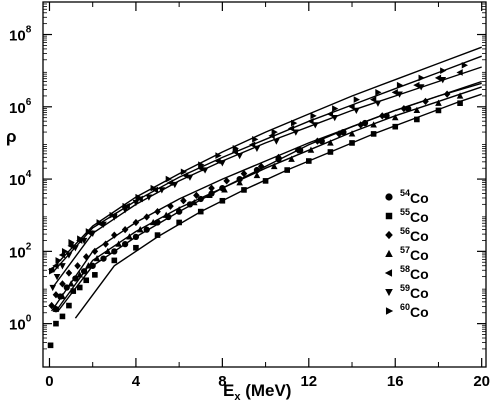 The width and height of the screenshot is (491, 407). I want to click on legend-label: 60Co, so click(414, 311).